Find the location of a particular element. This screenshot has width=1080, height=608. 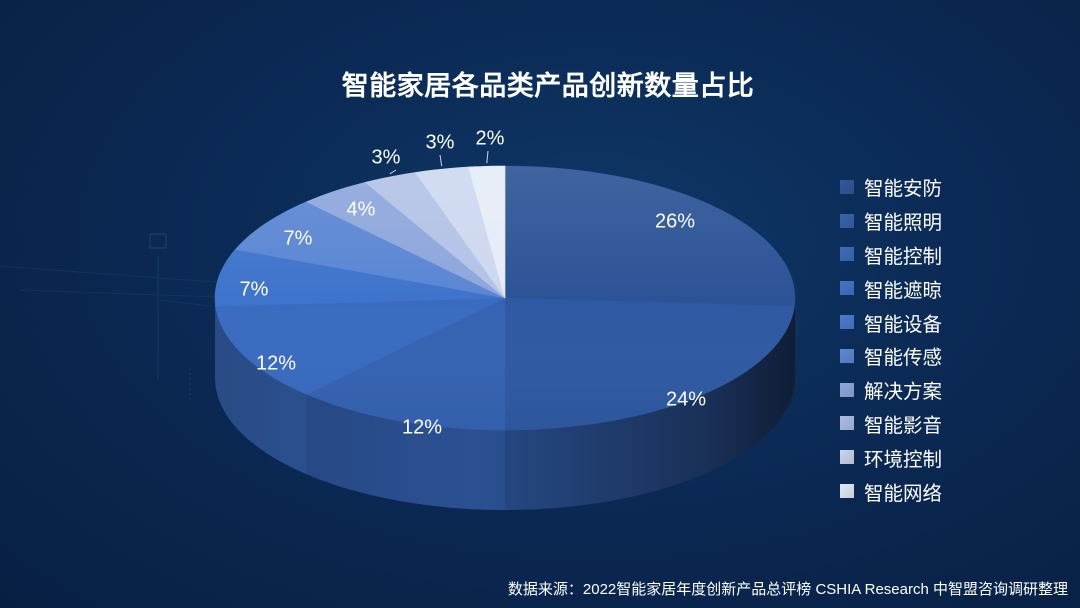

legend-label: 智能网络 is located at coordinates (903, 493).